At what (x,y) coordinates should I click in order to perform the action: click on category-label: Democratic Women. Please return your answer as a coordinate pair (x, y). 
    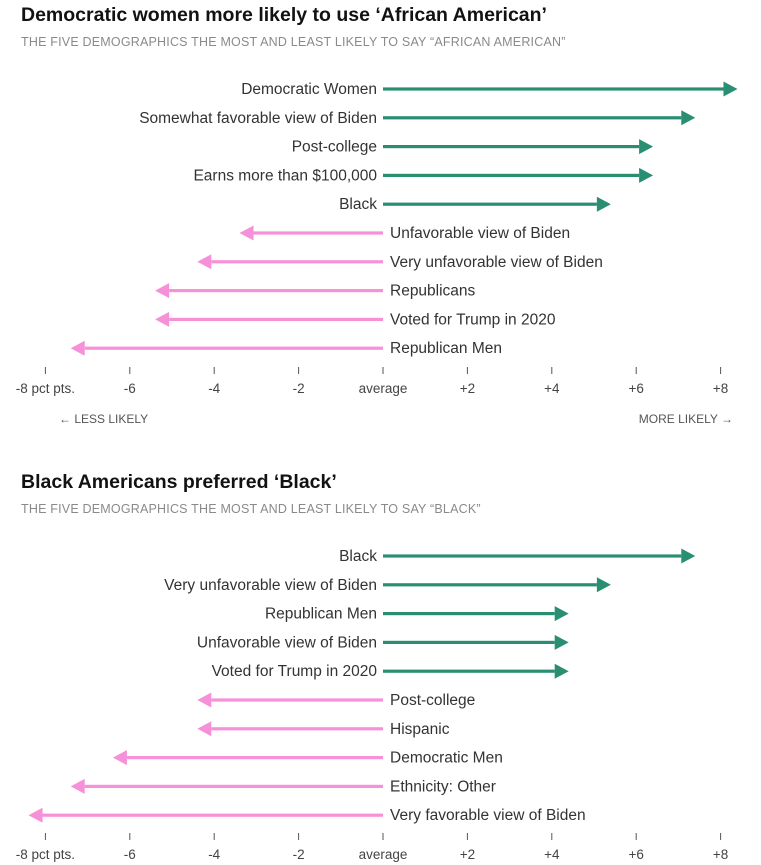
    Looking at the image, I should click on (309, 89).